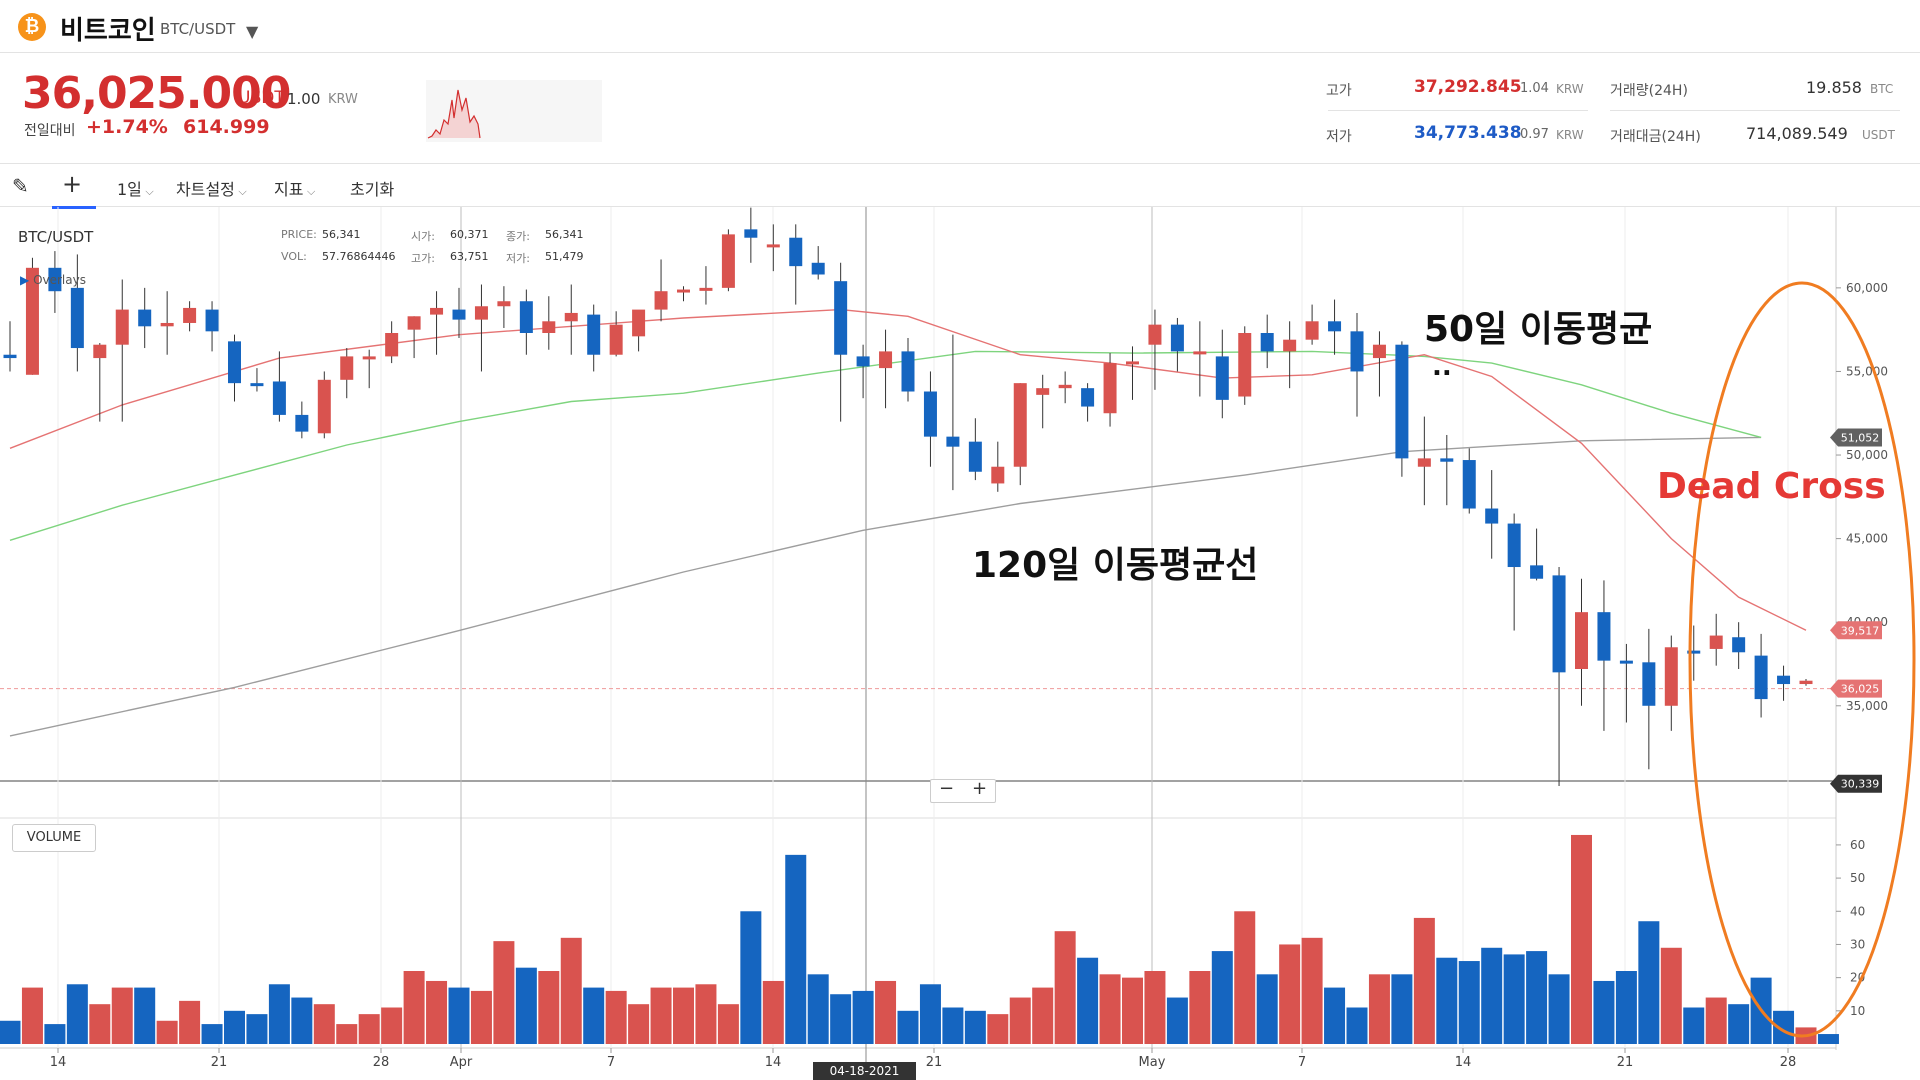  I want to click on price-marker-label: 36,025, so click(1860, 689).